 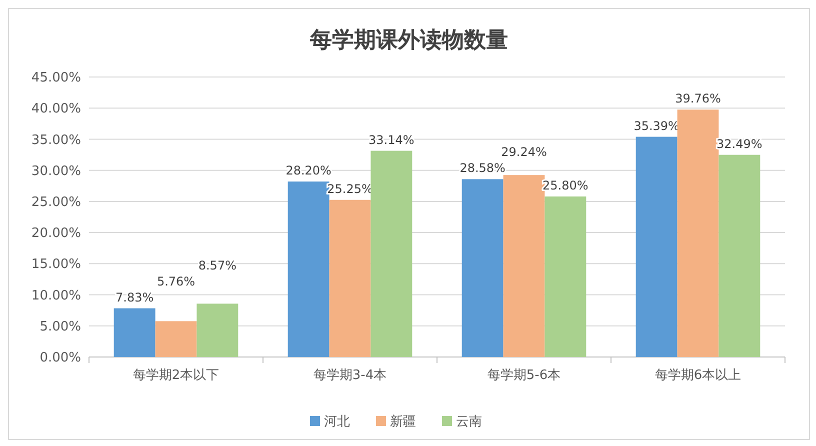 What do you see at coordinates (56, 264) in the screenshot?
I see `y-tick-label: 15.00%` at bounding box center [56, 264].